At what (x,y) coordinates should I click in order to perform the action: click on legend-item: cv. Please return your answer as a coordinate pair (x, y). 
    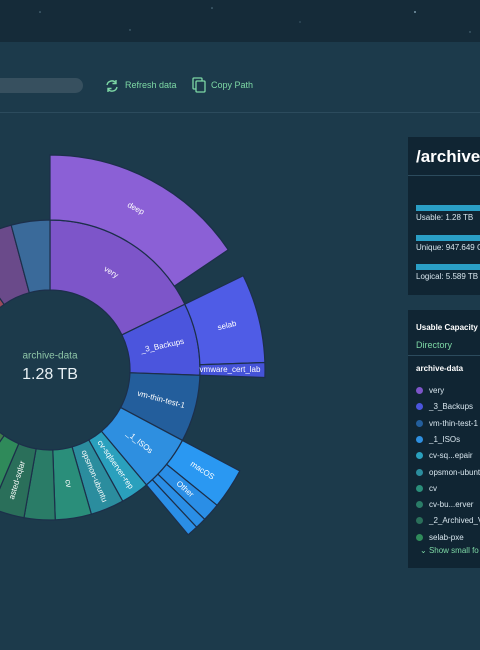
    Looking at the image, I should click on (426, 488).